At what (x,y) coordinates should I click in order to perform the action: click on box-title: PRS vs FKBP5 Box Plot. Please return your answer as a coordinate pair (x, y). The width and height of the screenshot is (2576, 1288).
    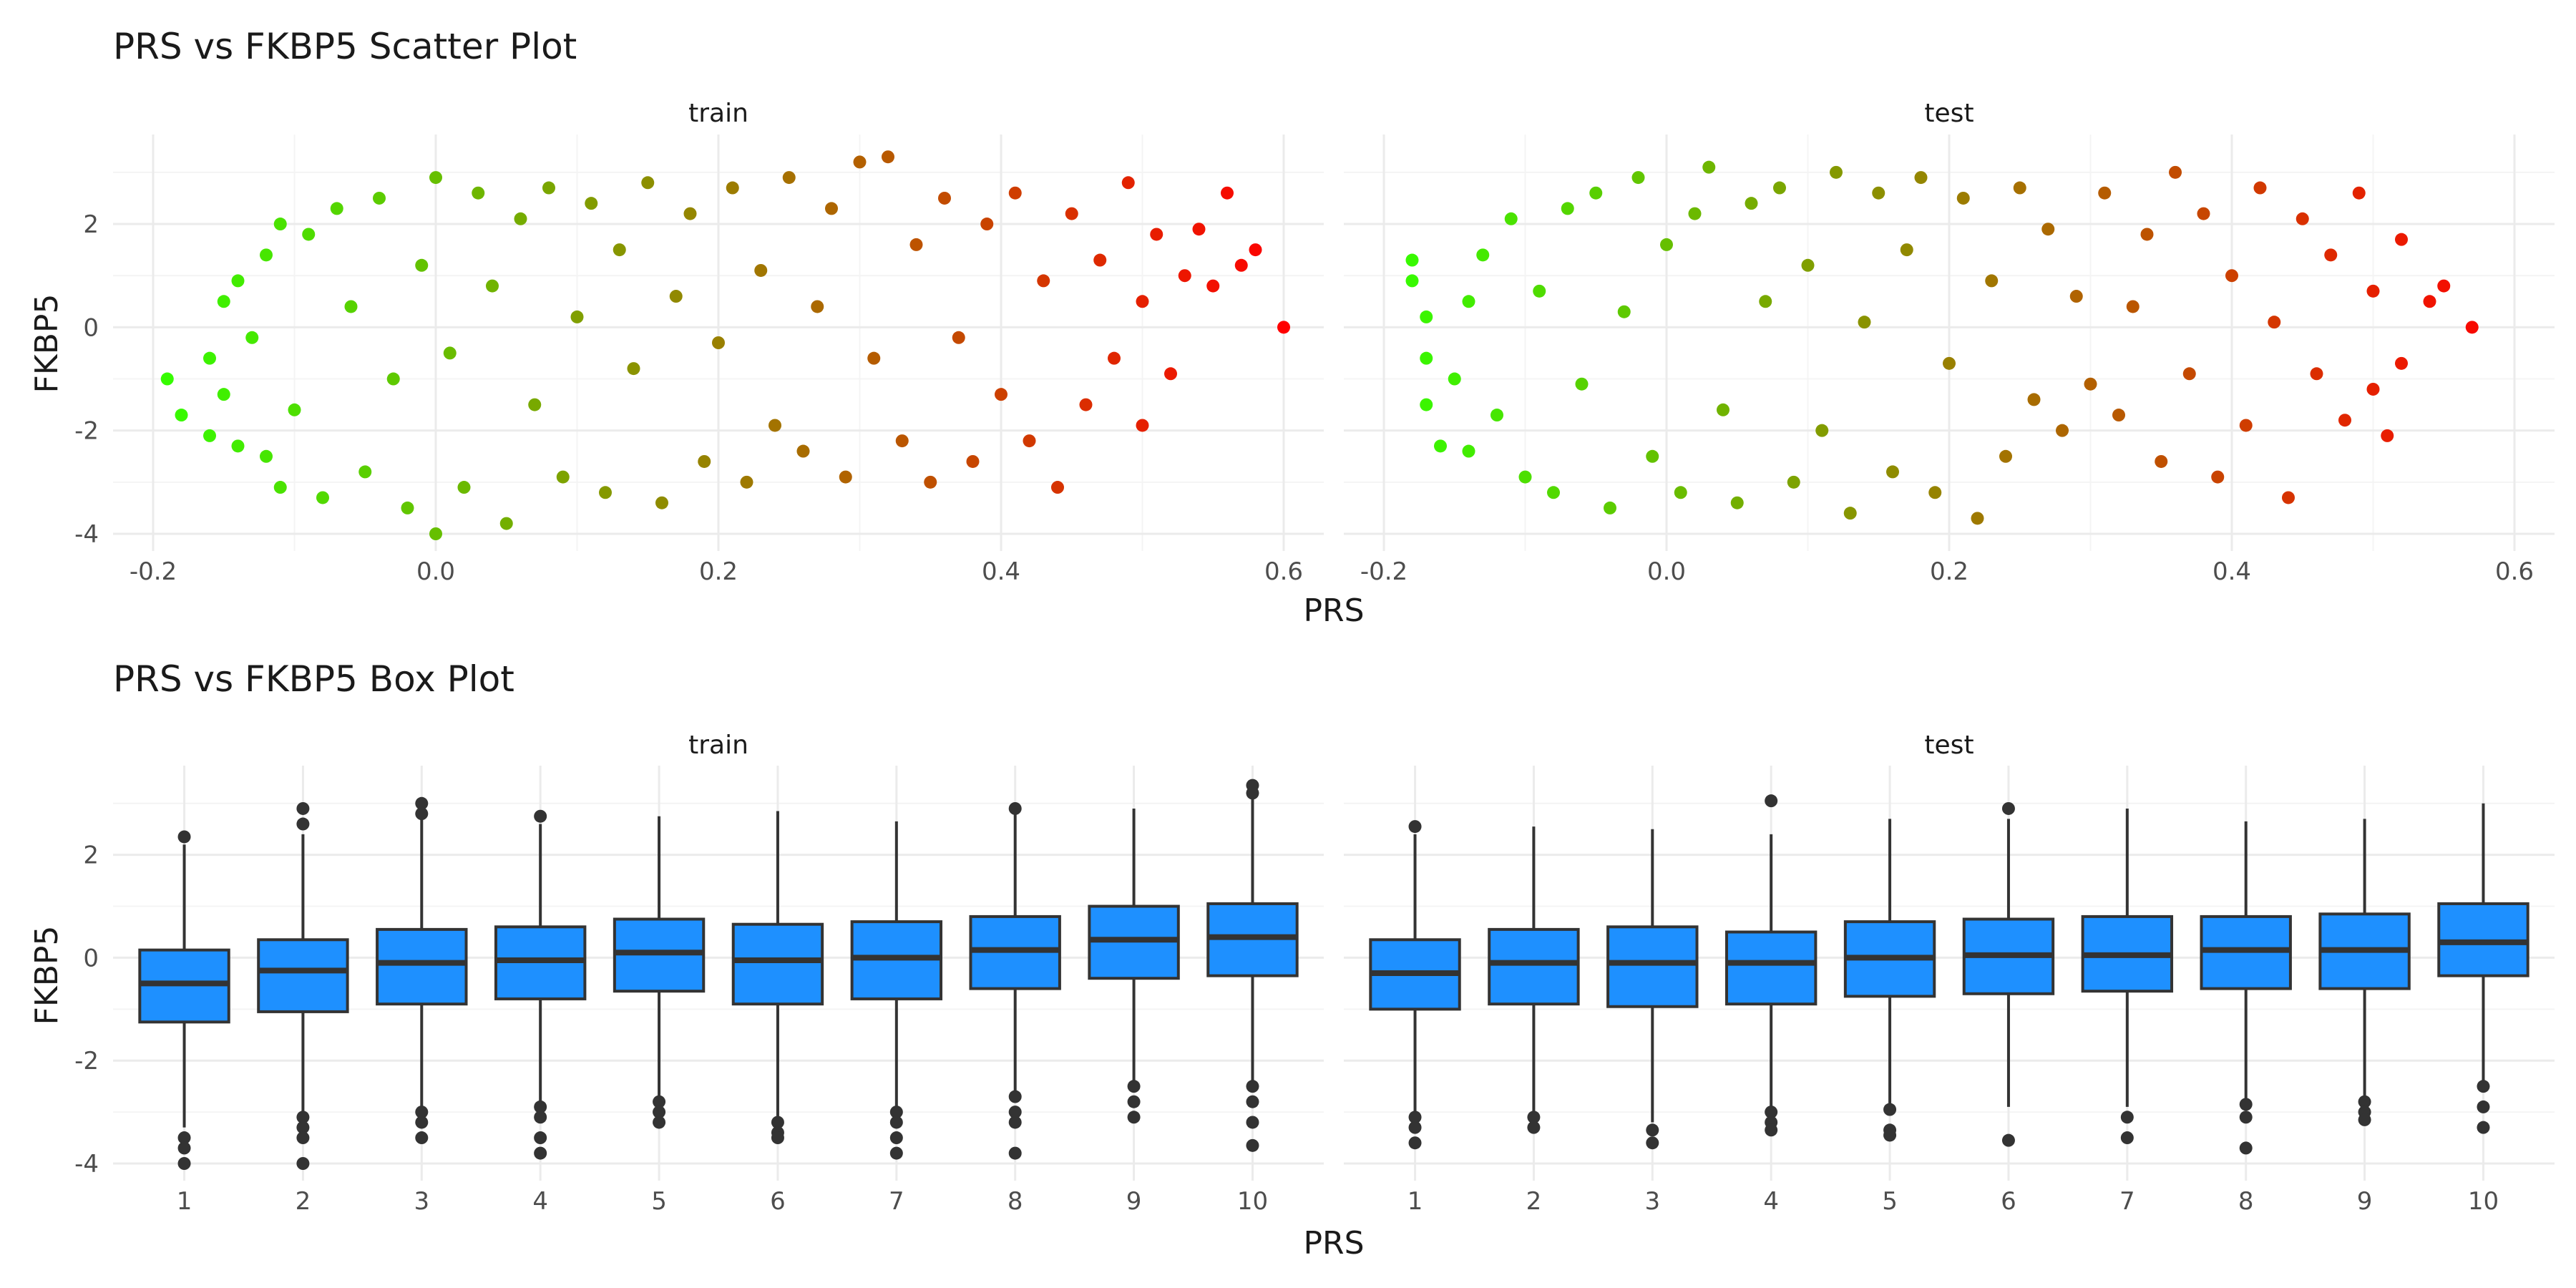
    Looking at the image, I should click on (313, 679).